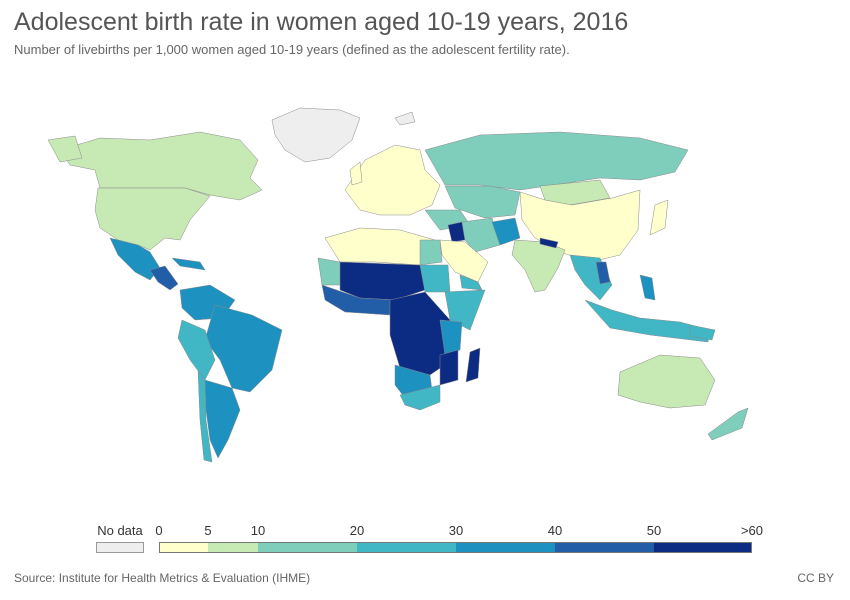 The width and height of the screenshot is (850, 600). I want to click on legend-tick-label: >60, so click(752, 530).